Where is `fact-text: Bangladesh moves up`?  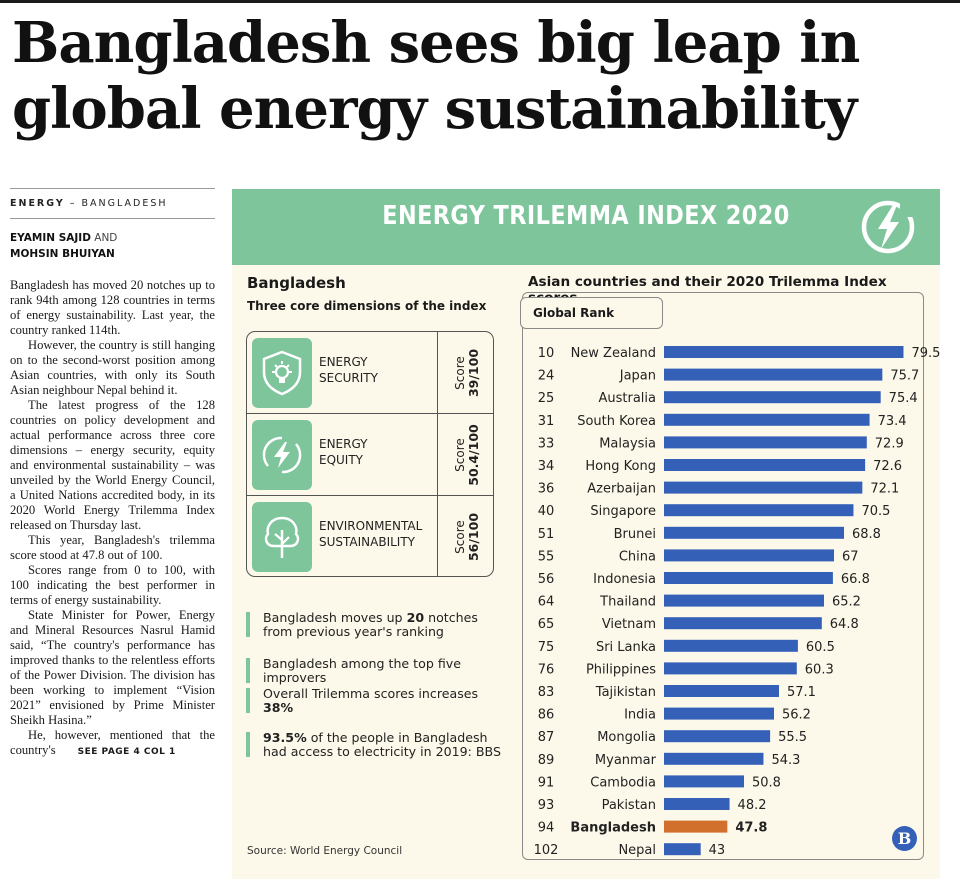 fact-text: Bangladesh moves up is located at coordinates (335, 617).